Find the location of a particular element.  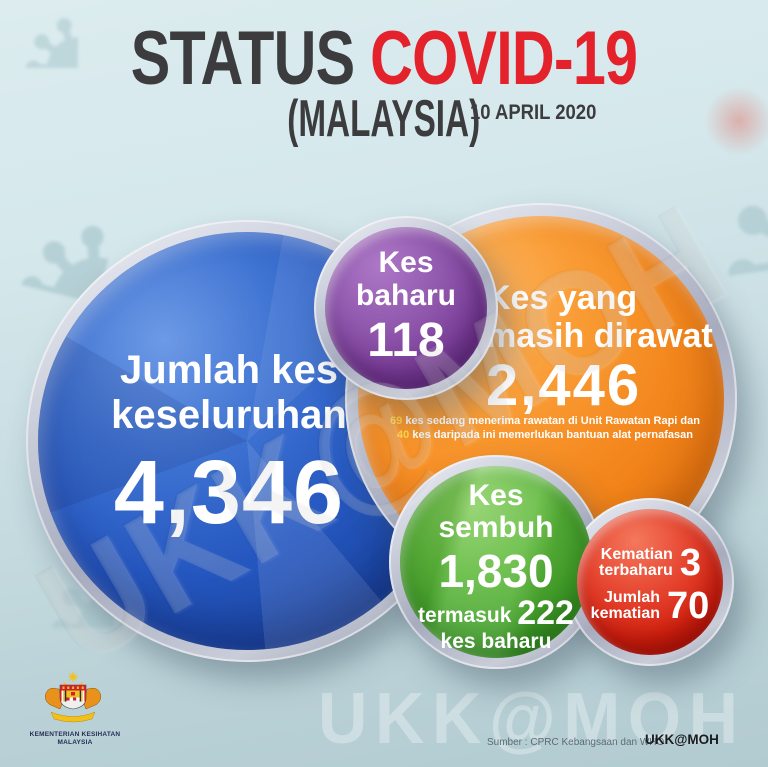

deaths-bubble: Kematian terbaharu 3 Jumlah kematian 70 is located at coordinates (650, 582).